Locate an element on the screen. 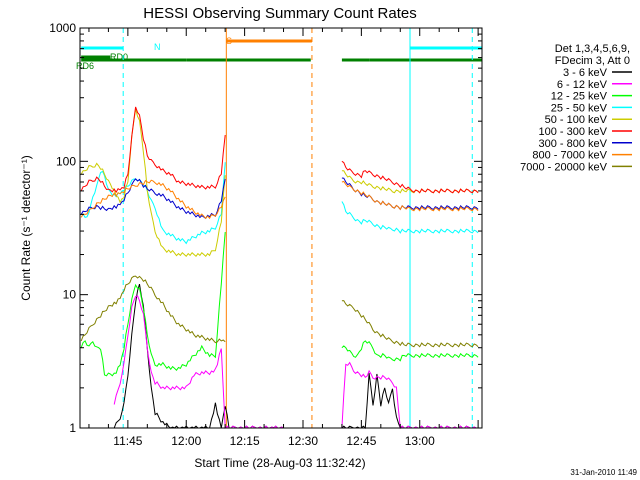 This screenshot has width=640, height=480. x-tick-label: 11:45 is located at coordinates (127, 441).